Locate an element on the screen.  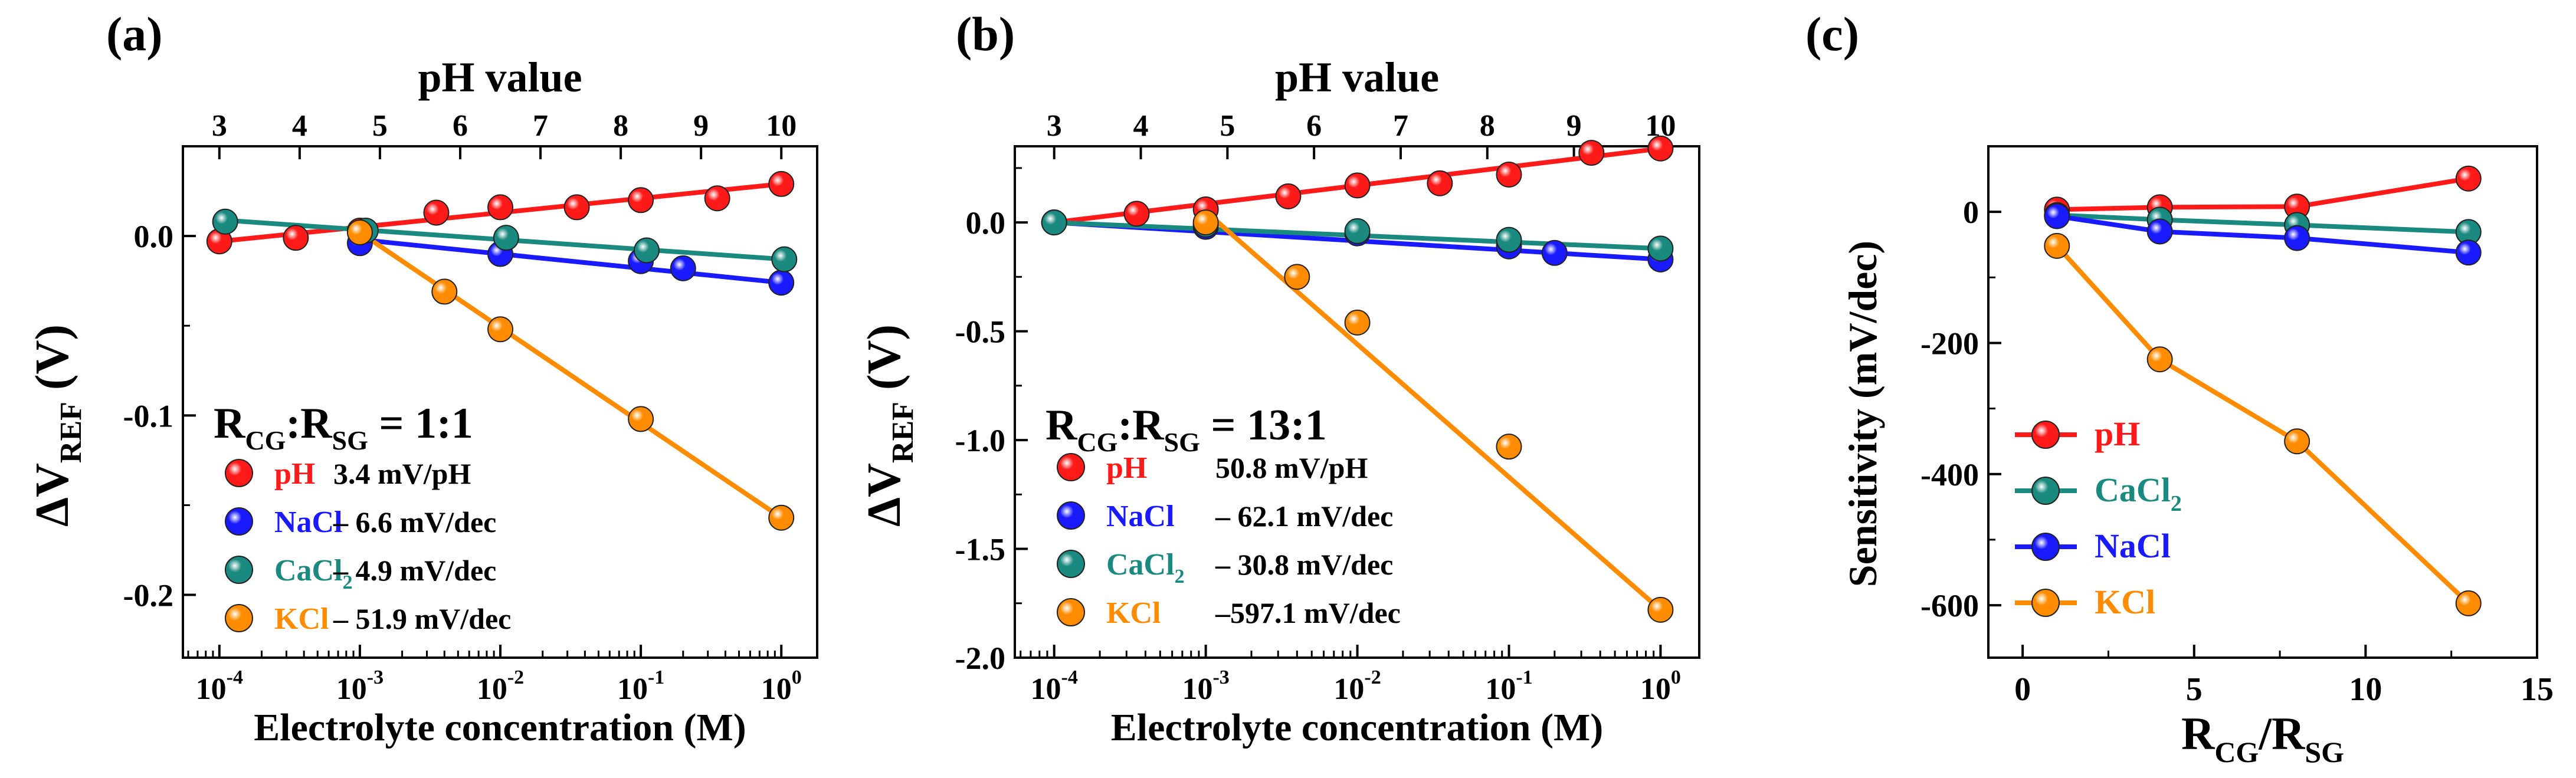
plot-frame is located at coordinates (2262, 402).